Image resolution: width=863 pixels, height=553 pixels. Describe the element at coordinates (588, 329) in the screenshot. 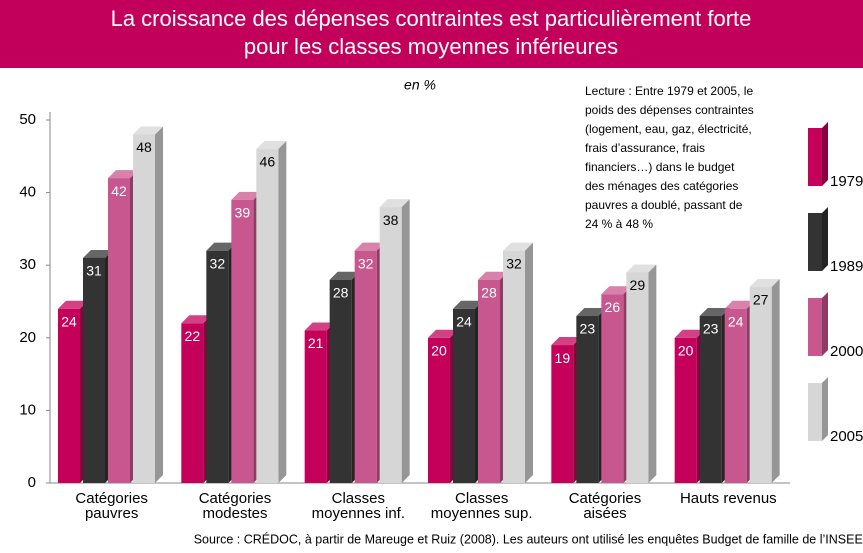

I see `value-label: 23` at that location.